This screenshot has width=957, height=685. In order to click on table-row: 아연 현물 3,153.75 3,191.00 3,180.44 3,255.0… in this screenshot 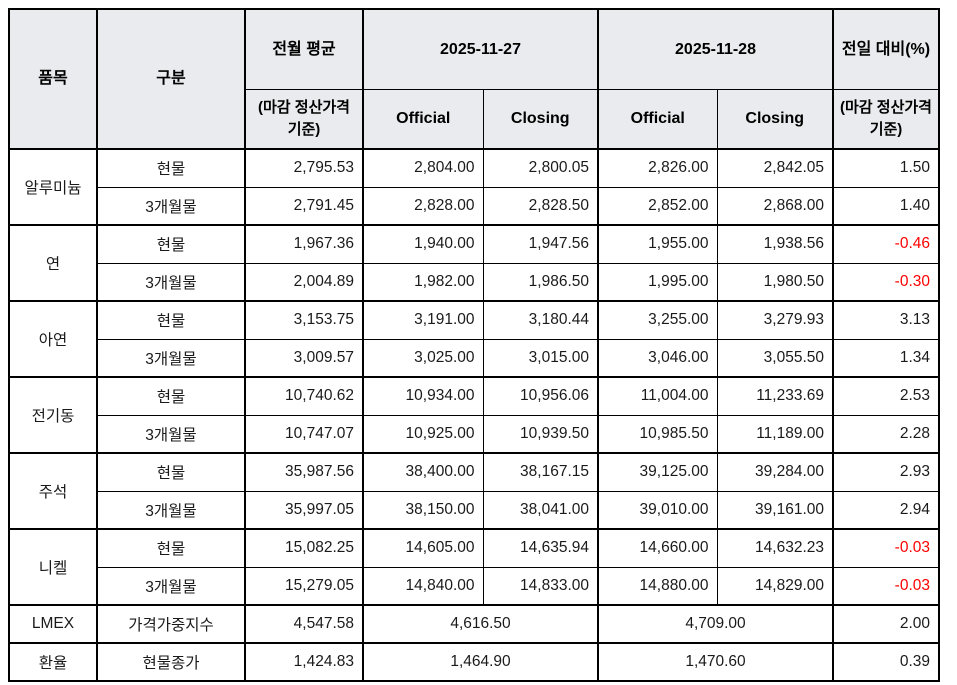, I will do `click(474, 339)`.